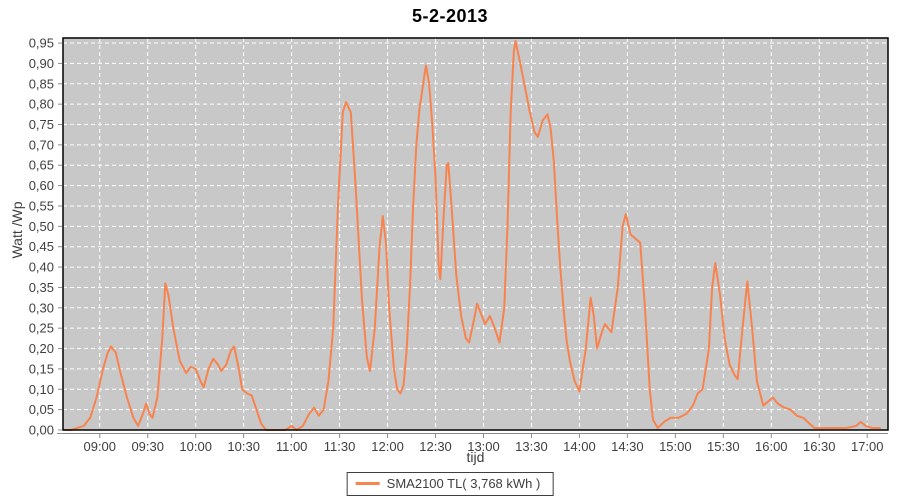 This screenshot has height=500, width=900. What do you see at coordinates (367, 483) in the screenshot?
I see `legend-line-swatch` at bounding box center [367, 483].